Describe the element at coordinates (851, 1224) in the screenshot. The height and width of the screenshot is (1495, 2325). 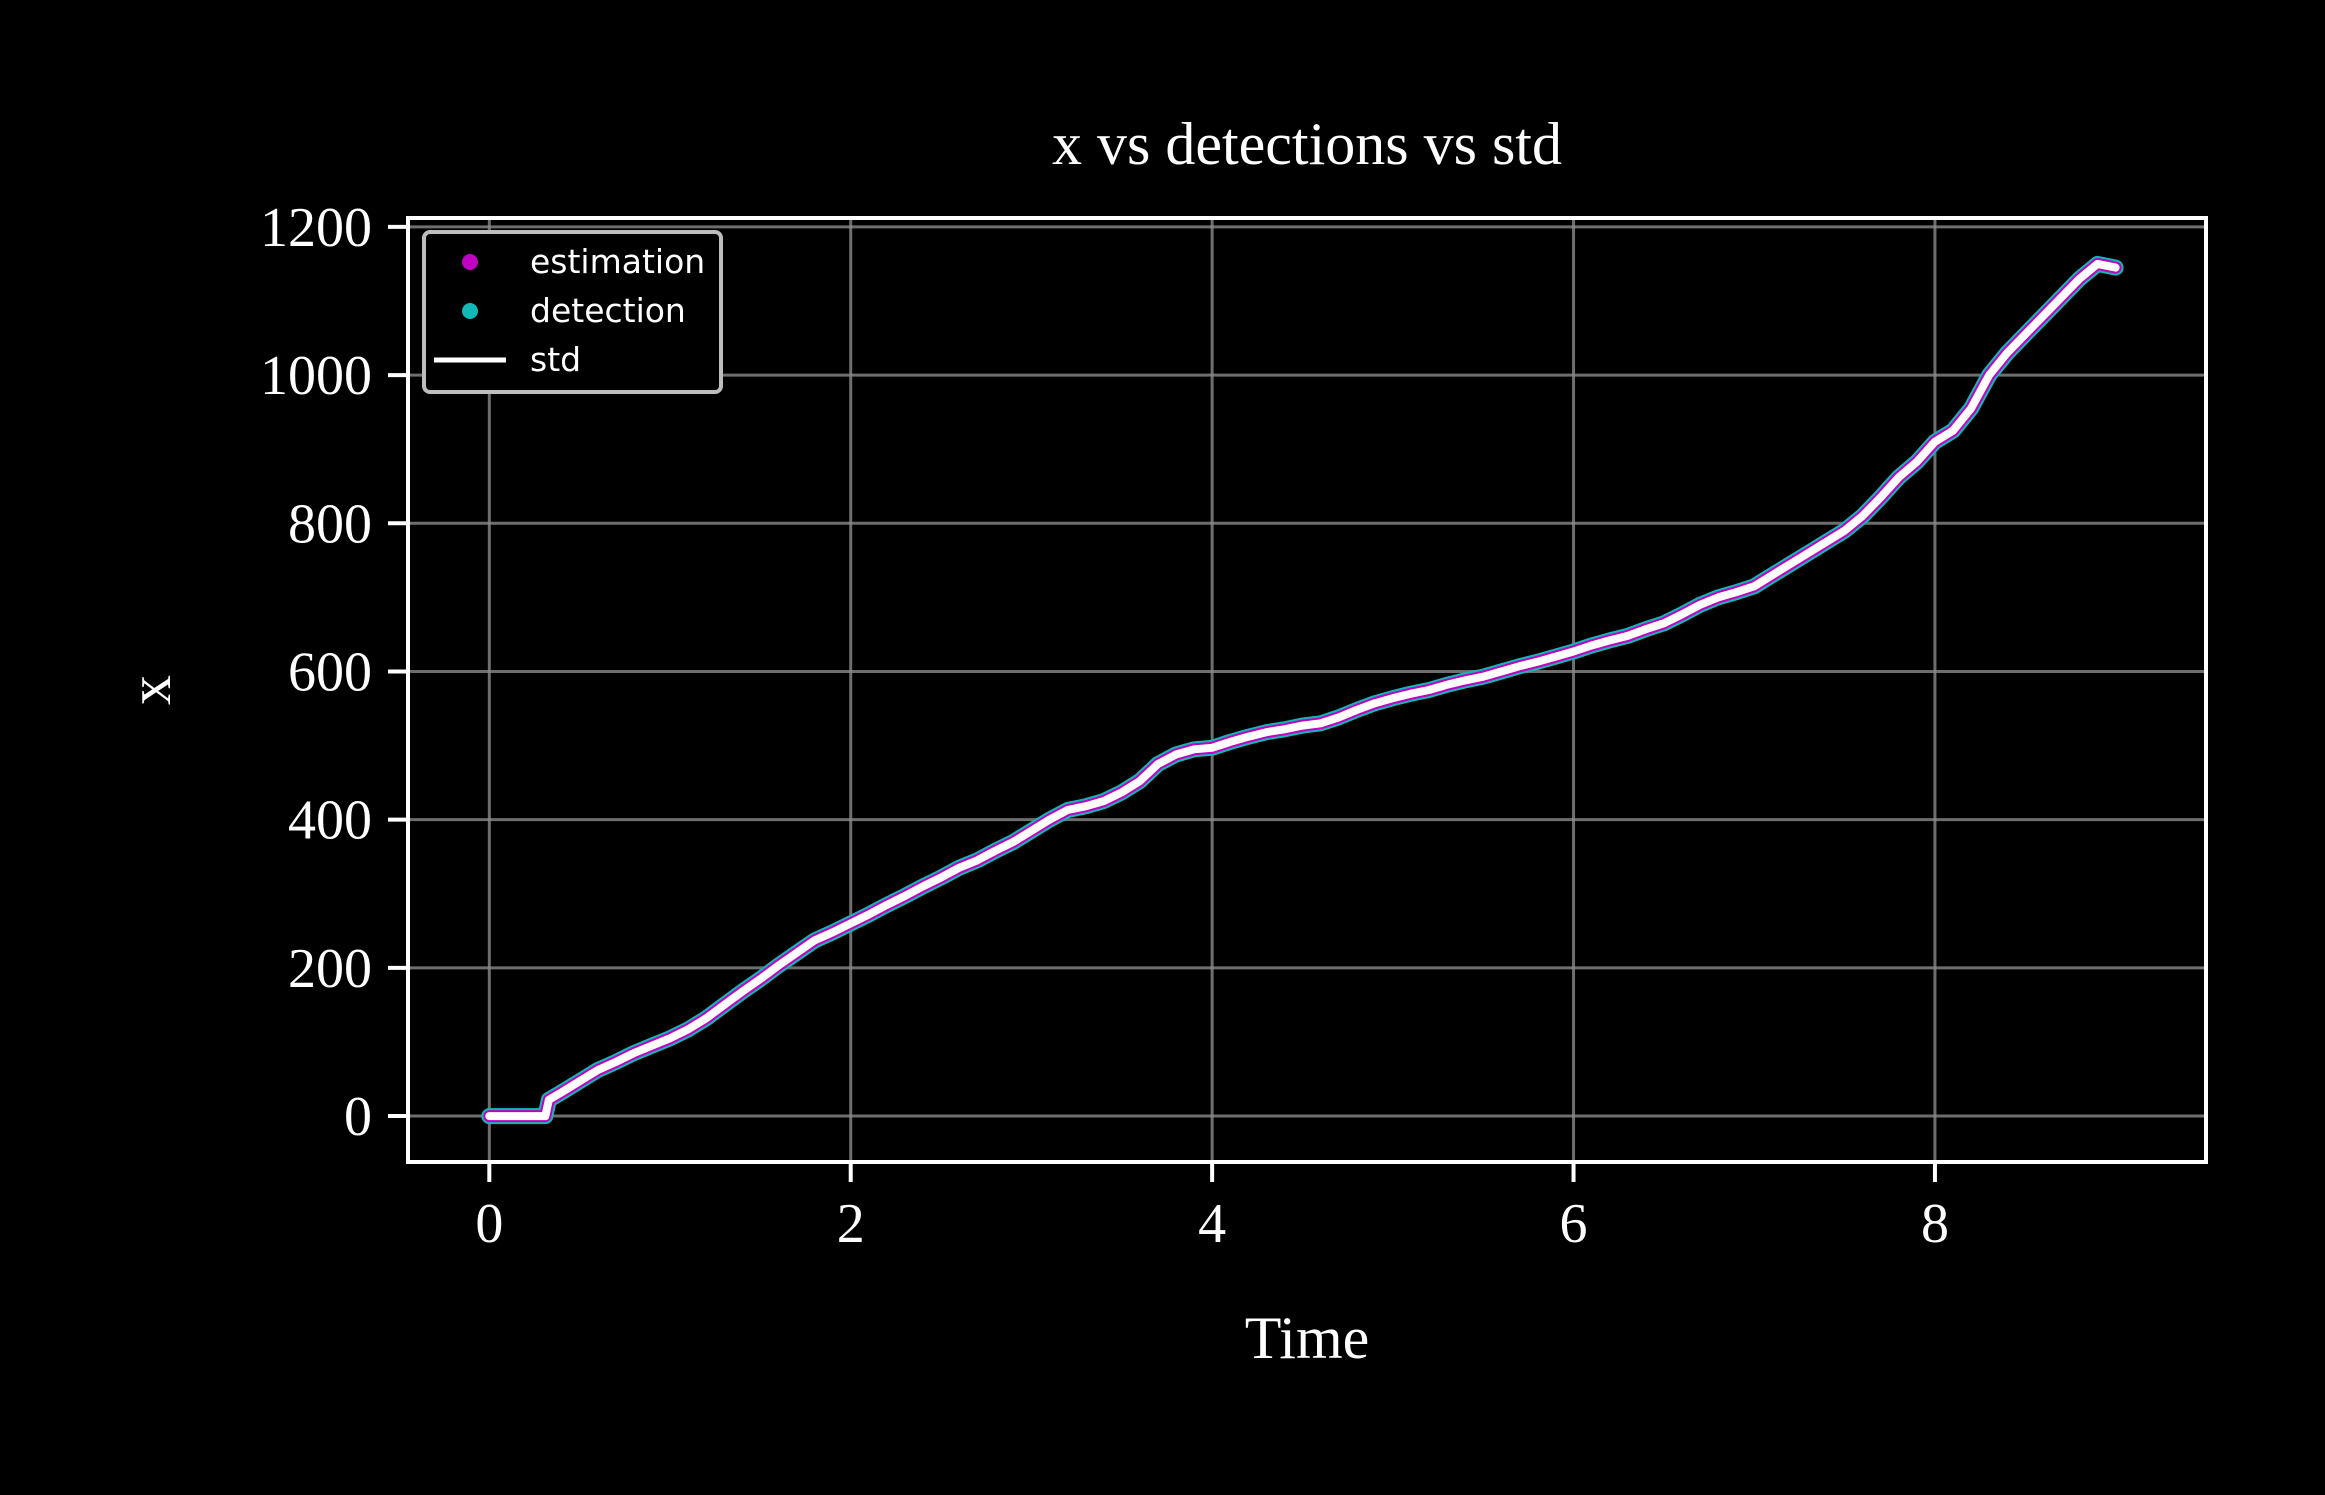
I see `x-tick-label: 2` at that location.